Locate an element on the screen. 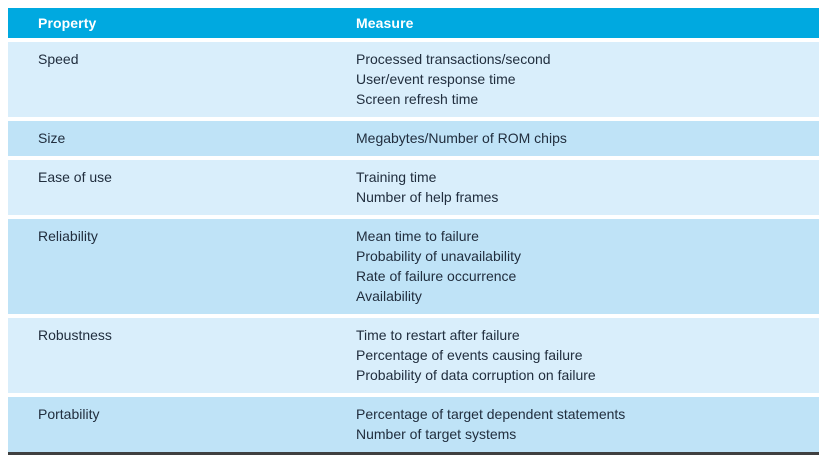 The width and height of the screenshot is (822, 455). measure-line: Training time is located at coordinates (396, 177).